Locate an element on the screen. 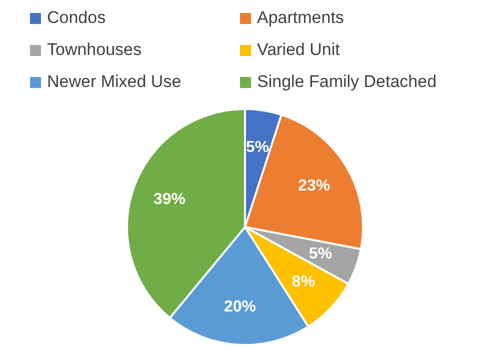 This screenshot has height=351, width=490. legend-label: Varied Unit is located at coordinates (298, 50).